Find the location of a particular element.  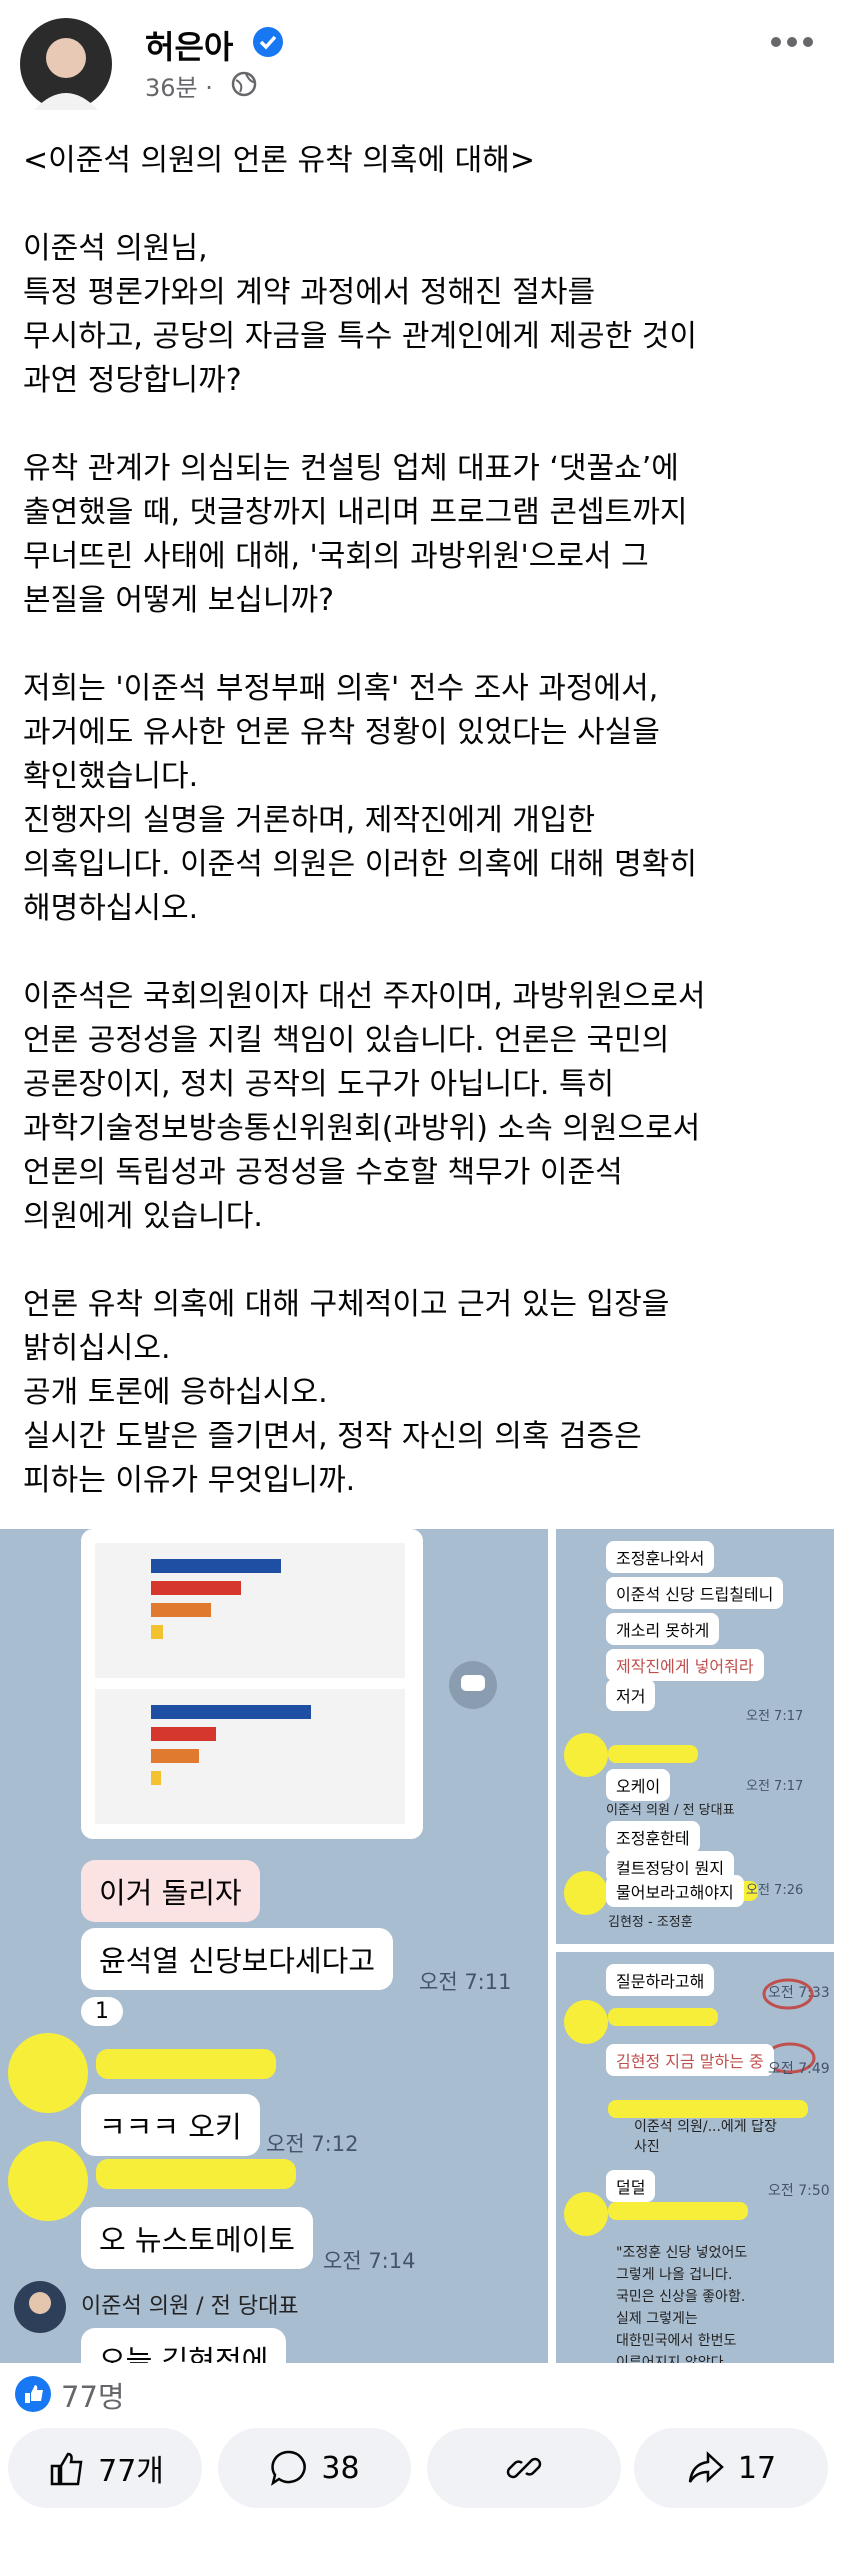

text-line: 무너뜨린 사태에 대해, '국회의 과방위원'으로서 그 is located at coordinates (336, 556).